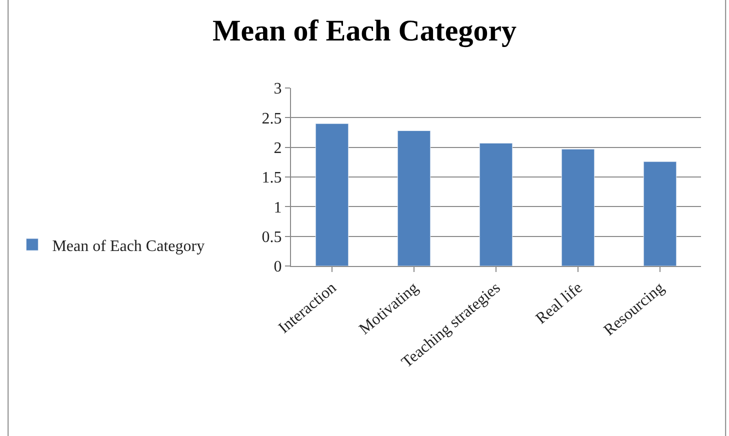  I want to click on chart-title: Mean of Each Category, so click(364, 31).